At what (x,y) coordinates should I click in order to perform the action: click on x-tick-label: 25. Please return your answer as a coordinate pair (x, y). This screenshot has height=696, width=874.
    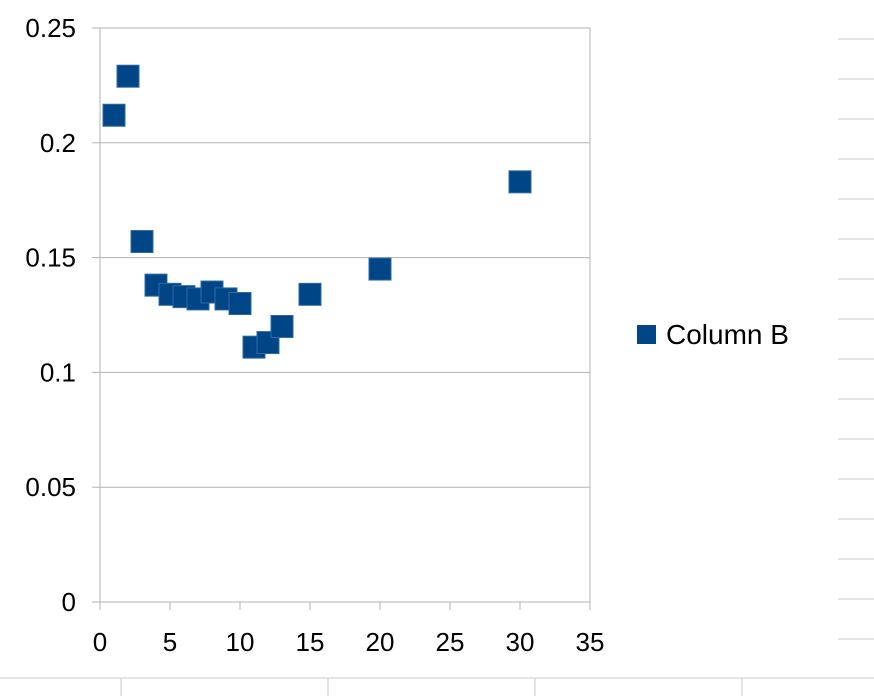
    Looking at the image, I should click on (450, 642).